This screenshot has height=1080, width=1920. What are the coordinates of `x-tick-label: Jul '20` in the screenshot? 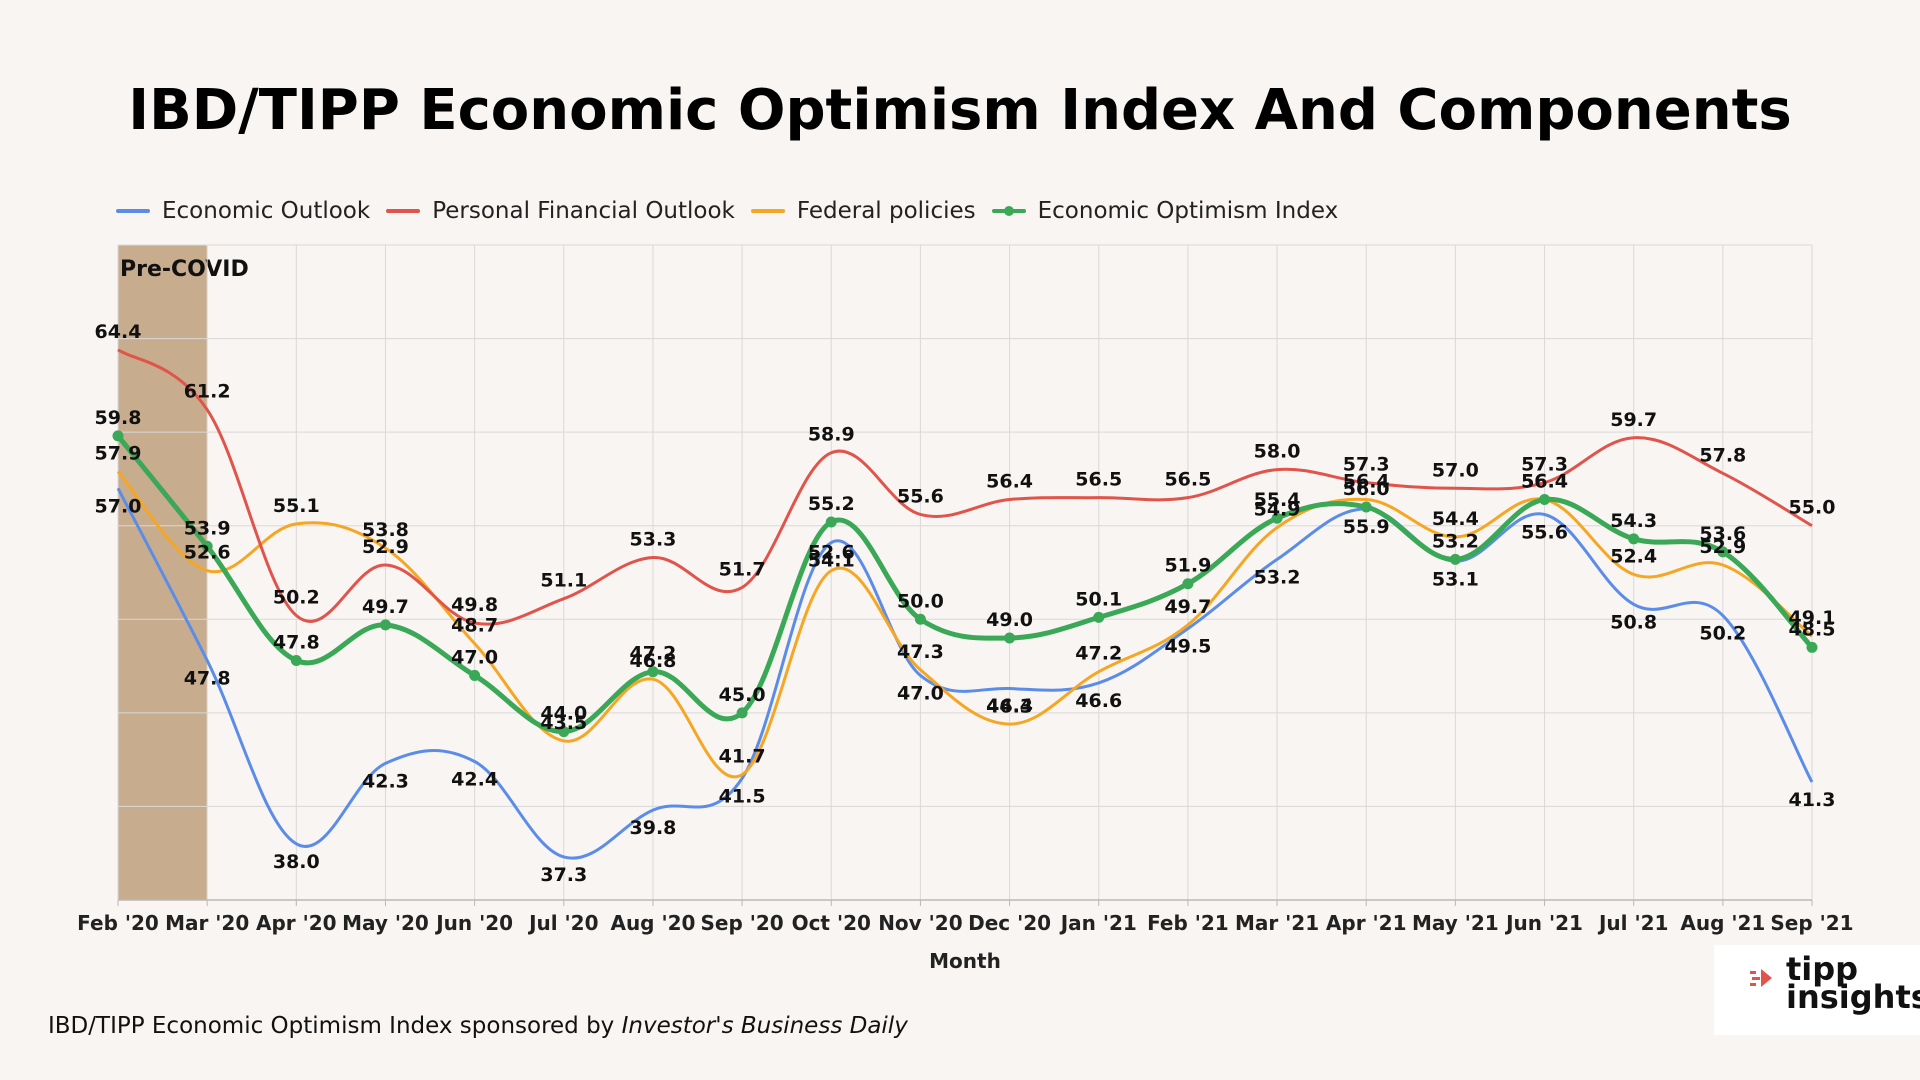 It's located at (562, 923).